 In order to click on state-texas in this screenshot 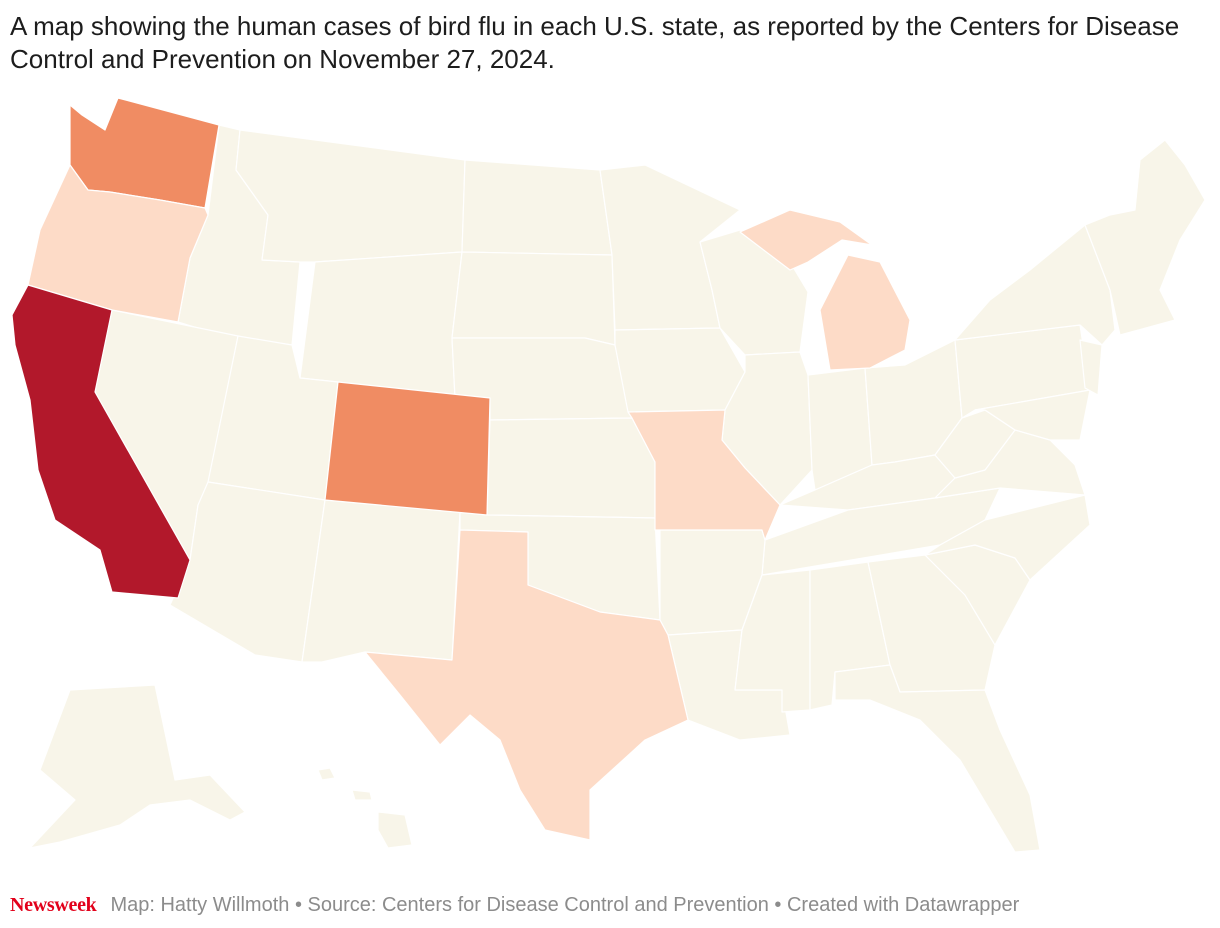, I will do `click(526, 685)`.